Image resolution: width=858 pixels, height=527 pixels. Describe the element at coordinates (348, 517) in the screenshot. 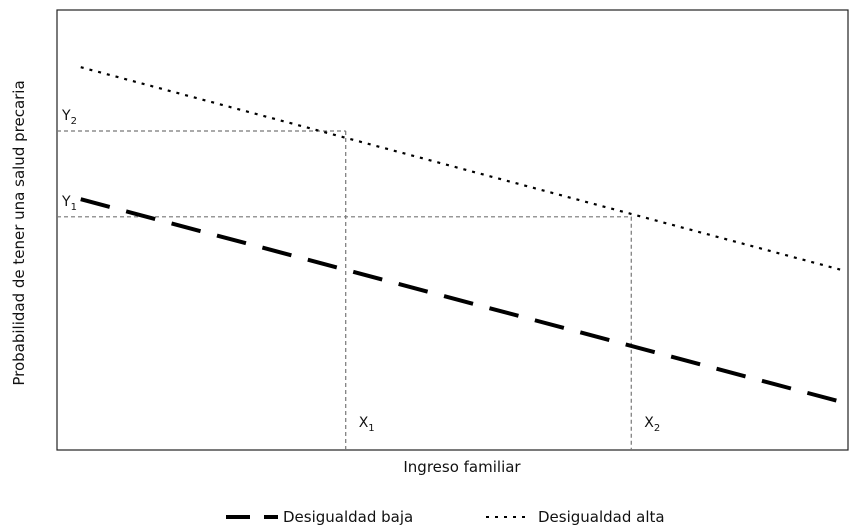

I see `legend-label-desigualdad-baja: Desigualdad baja` at that location.